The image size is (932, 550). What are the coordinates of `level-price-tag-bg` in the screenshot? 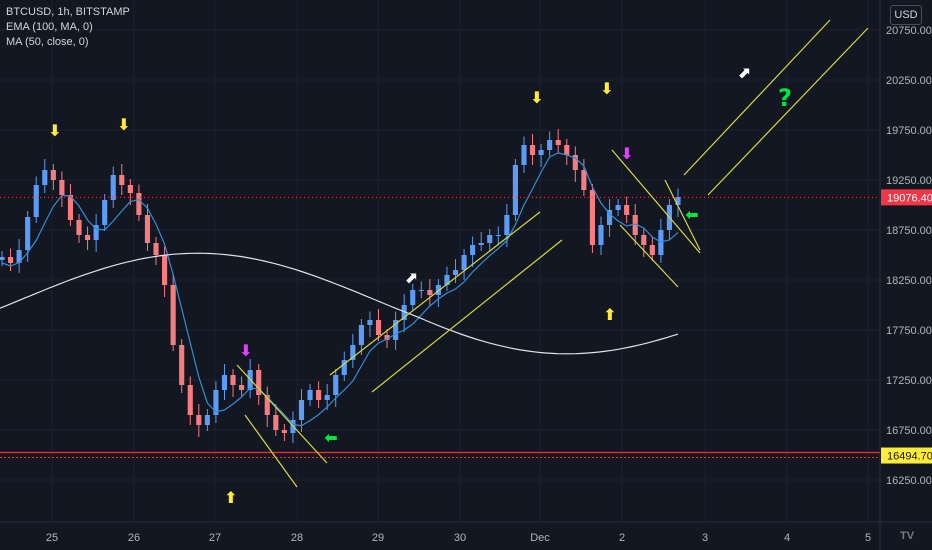 It's located at (906, 455).